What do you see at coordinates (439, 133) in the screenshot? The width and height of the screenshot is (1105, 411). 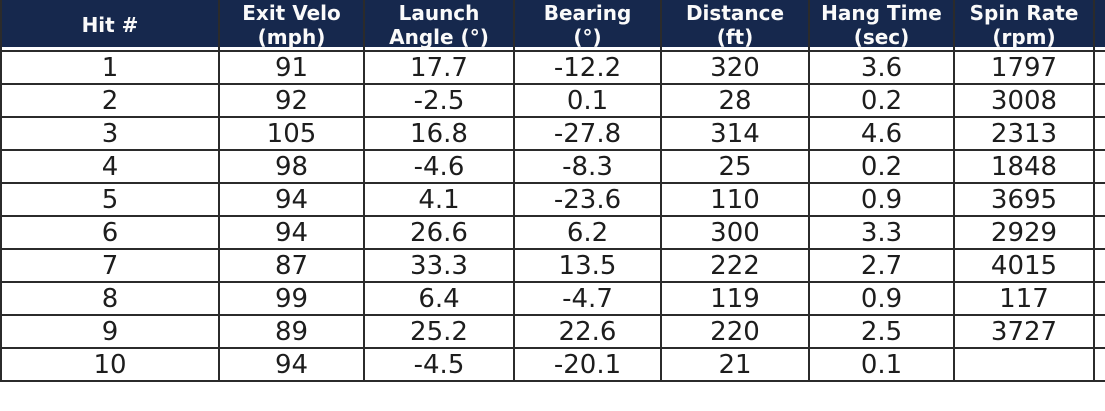 I see `cell-launch_angle: 16.8` at bounding box center [439, 133].